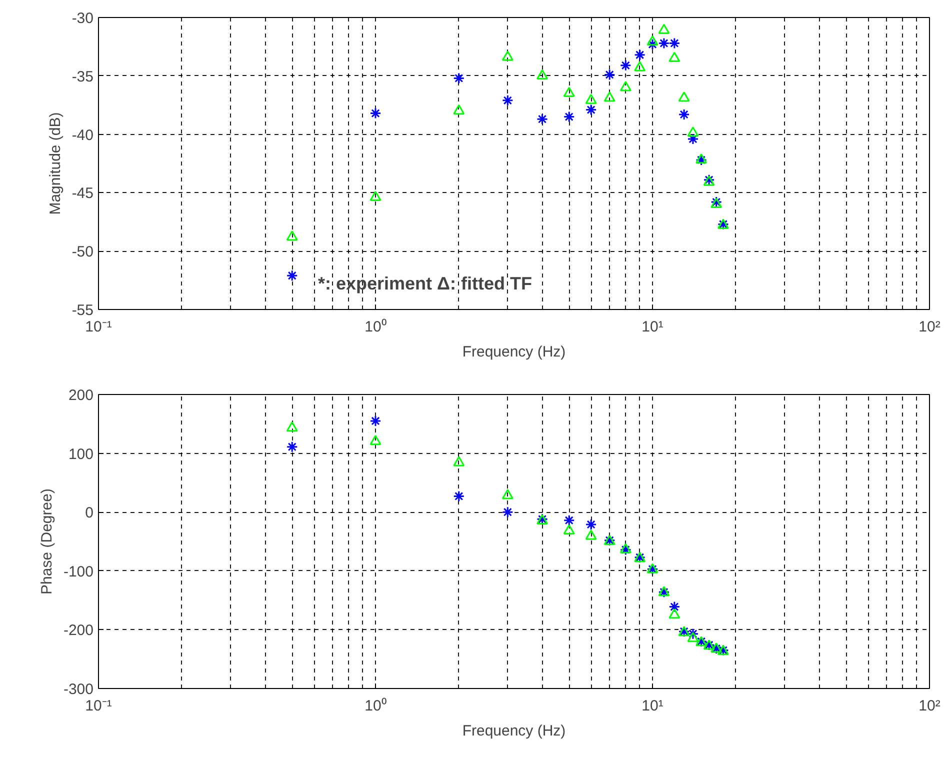  I want to click on y-axis-title: Magnitude (dB), so click(55, 163).